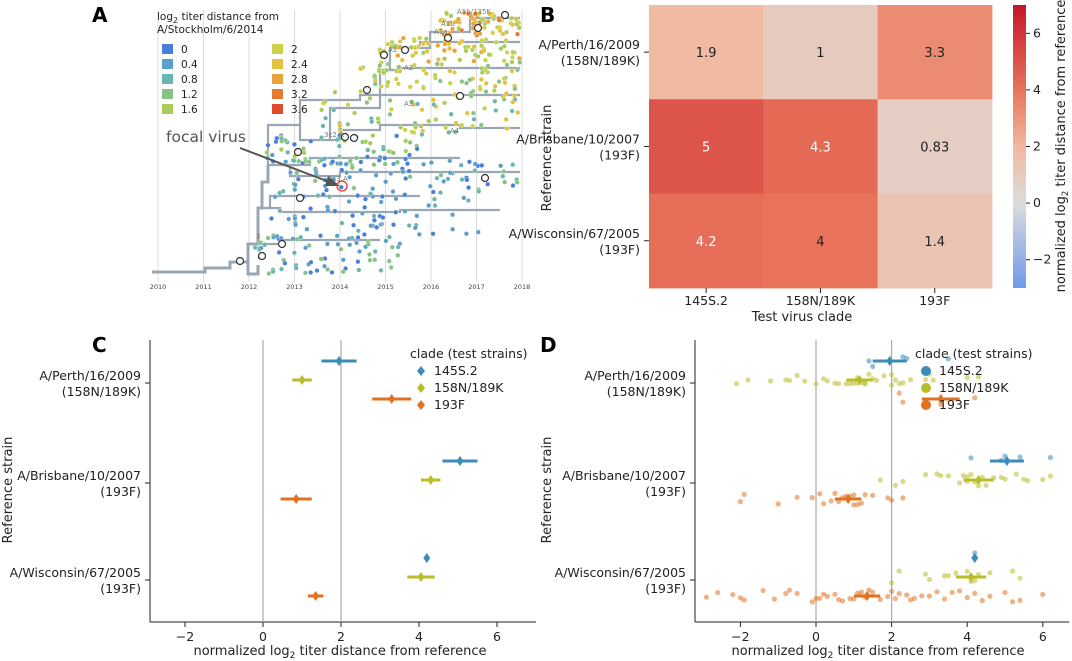 This screenshot has width=1072, height=661. I want to click on tree-node-marker, so click(505, 15).